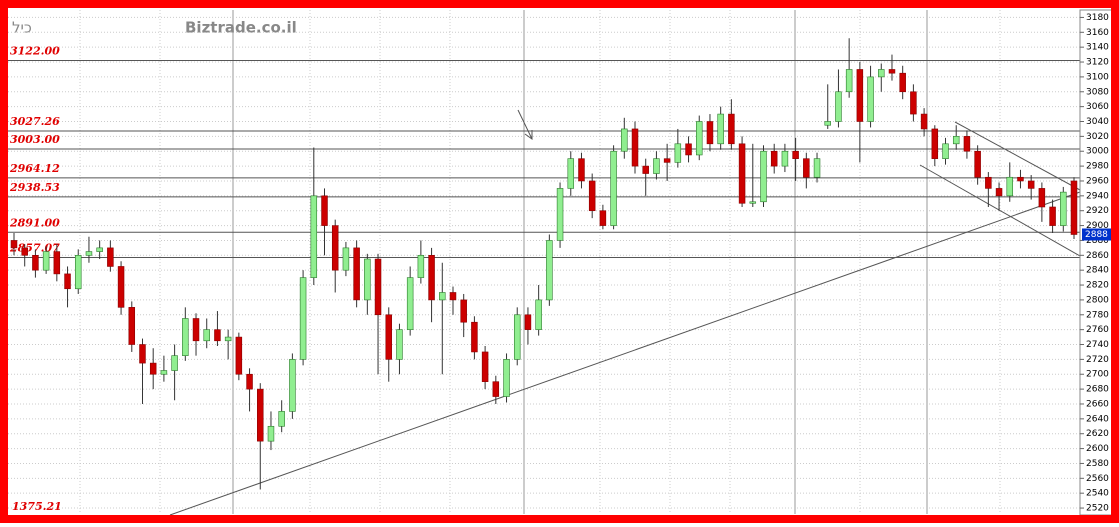 The image size is (1119, 527). What do you see at coordinates (1097, 464) in the screenshot?
I see `y-tick-label: 2580` at bounding box center [1097, 464].